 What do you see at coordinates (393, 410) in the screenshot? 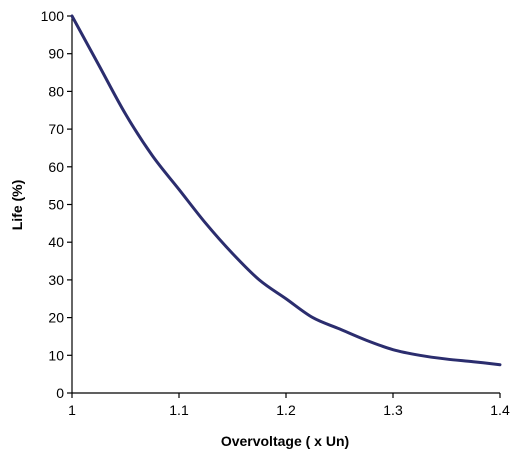
I see `x-tick-label: 1.3` at bounding box center [393, 410].